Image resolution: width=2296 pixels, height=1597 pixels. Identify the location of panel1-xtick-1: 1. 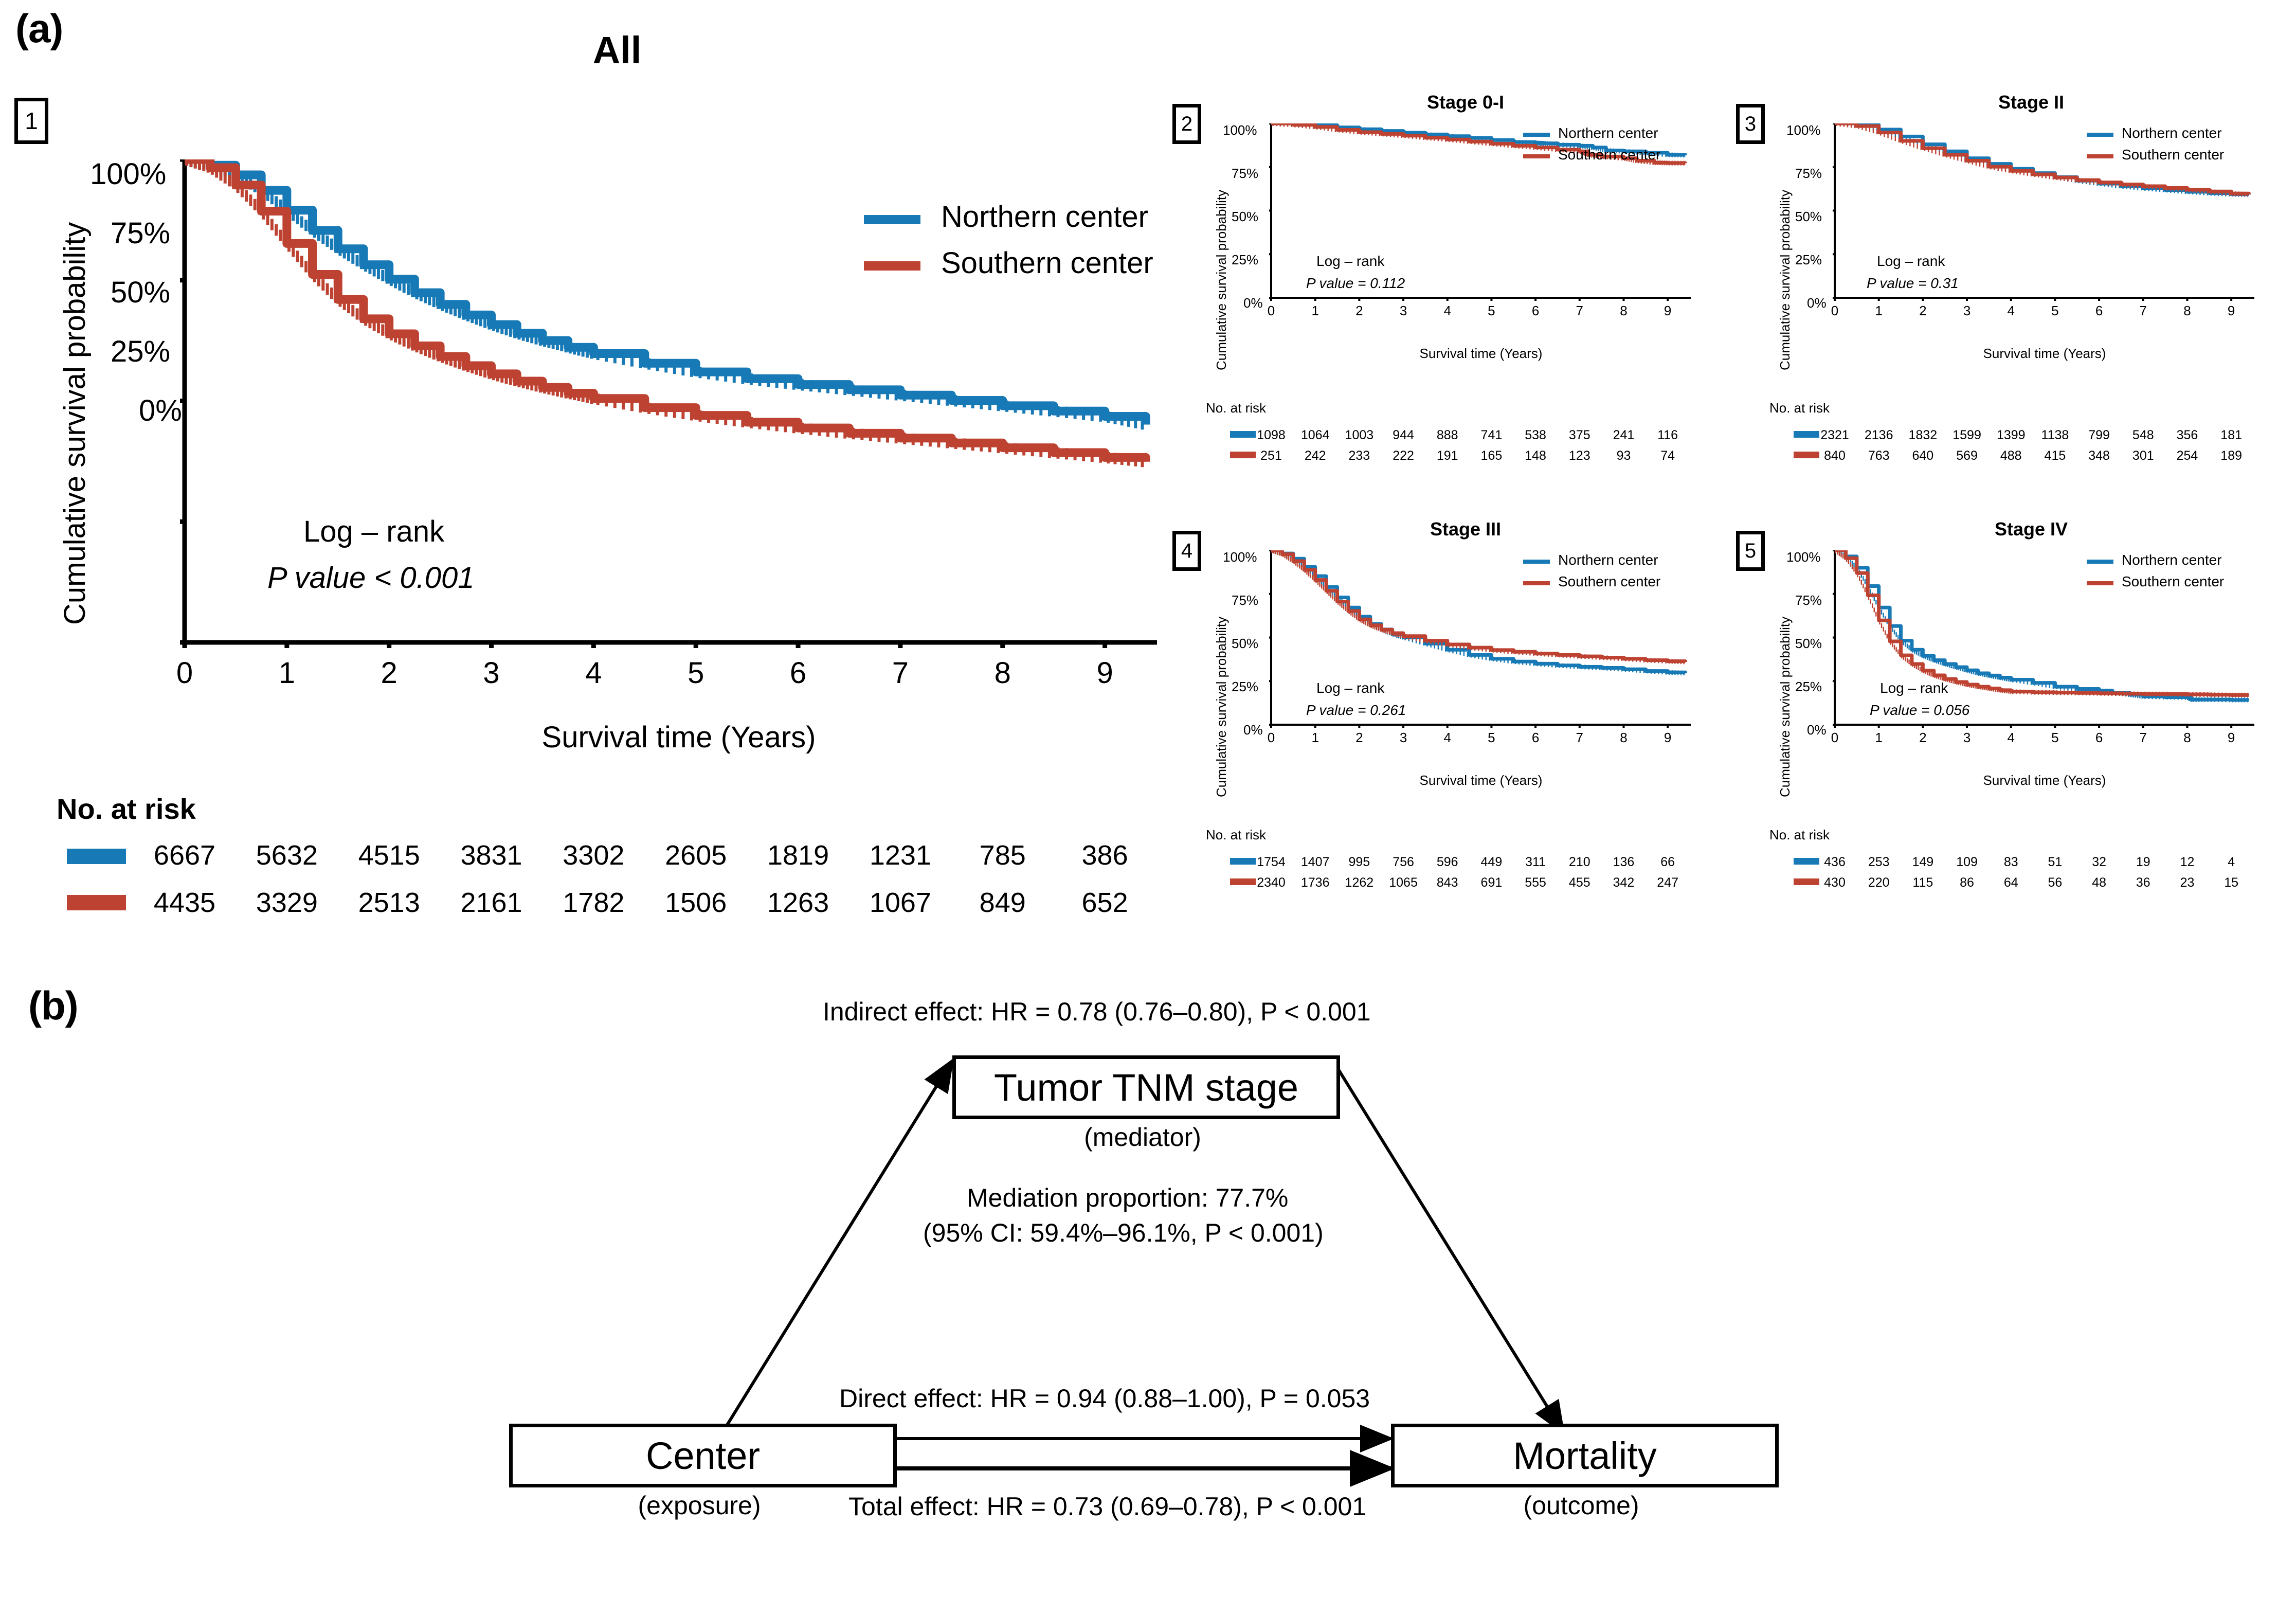
(286, 673).